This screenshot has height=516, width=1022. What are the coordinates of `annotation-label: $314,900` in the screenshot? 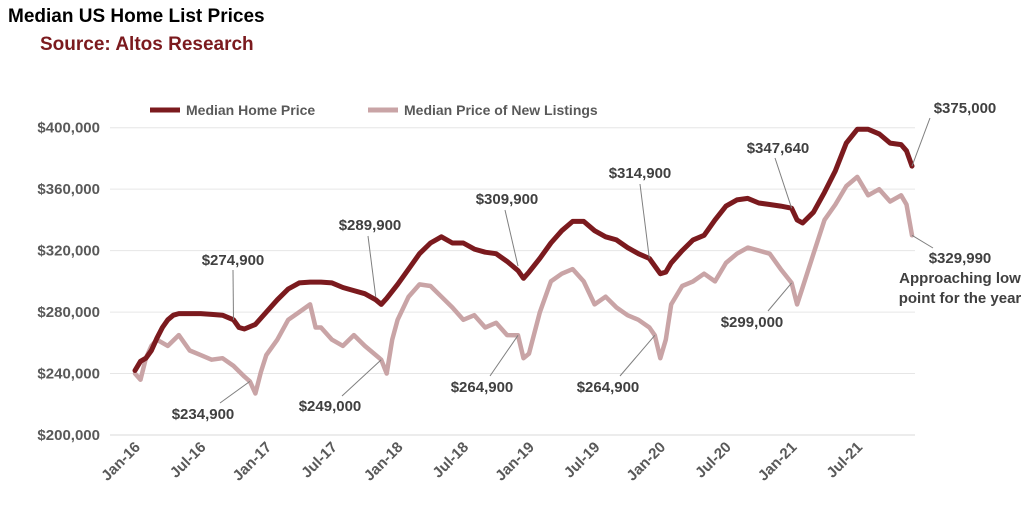 It's located at (640, 173).